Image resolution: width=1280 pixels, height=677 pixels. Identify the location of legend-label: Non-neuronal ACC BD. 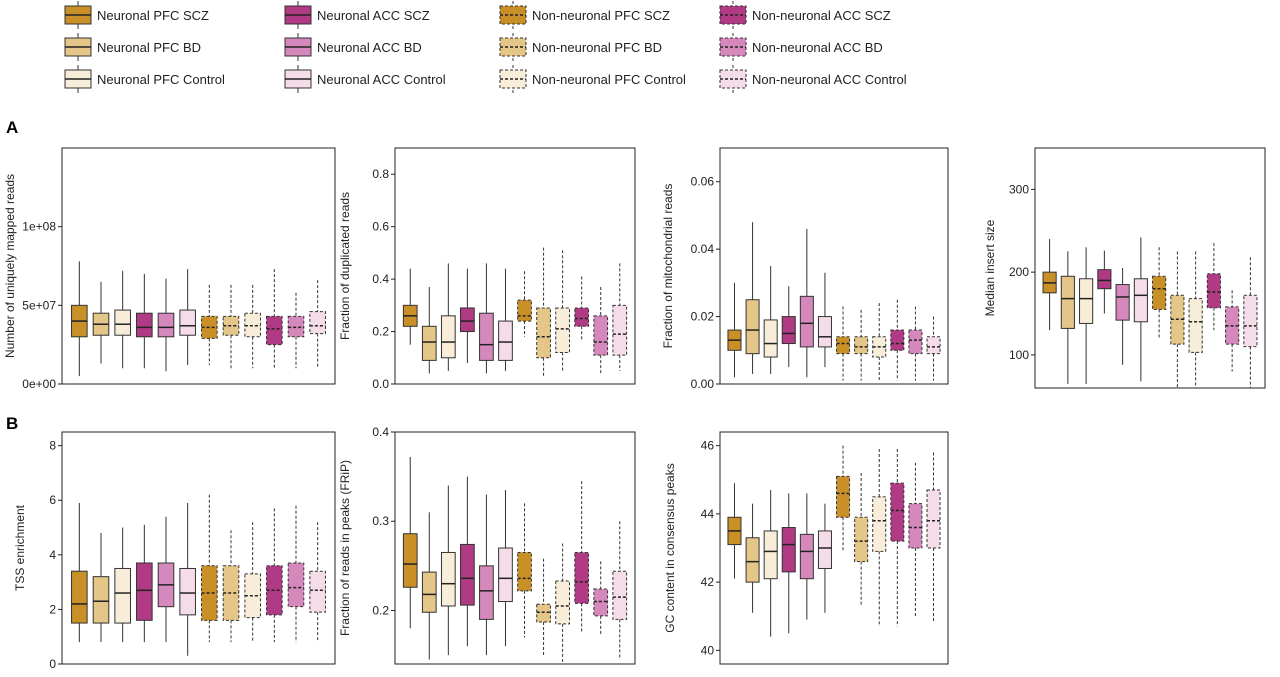
(817, 47).